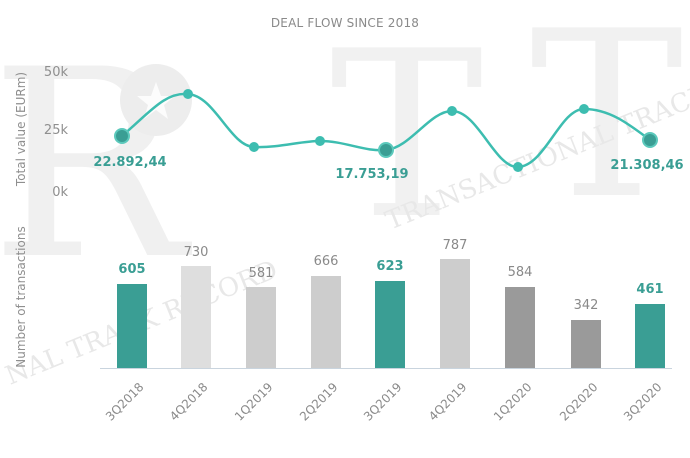  I want to click on data-point-2Q2020, so click(584, 109).